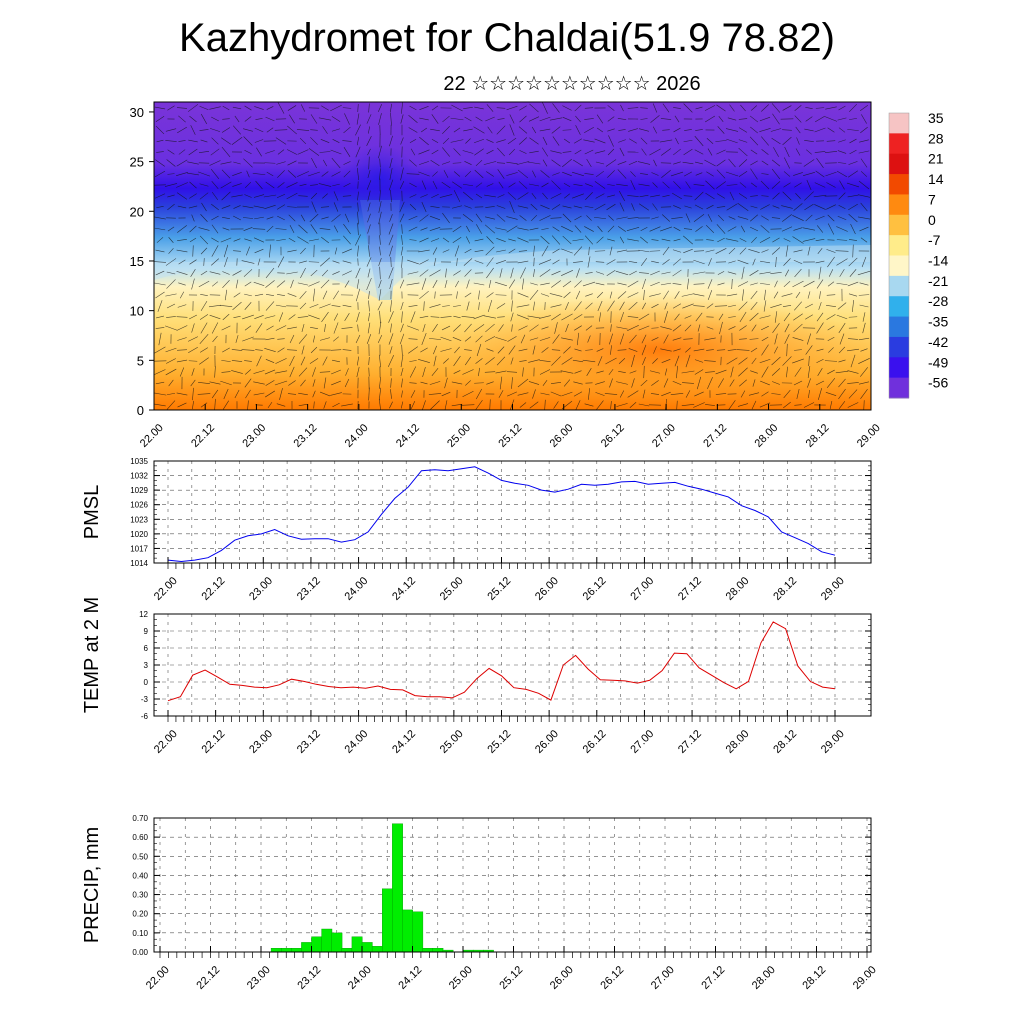 This screenshot has height=1024, width=1024. Describe the element at coordinates (512, 512) in the screenshot. I see `pmsl-grid` at that location.